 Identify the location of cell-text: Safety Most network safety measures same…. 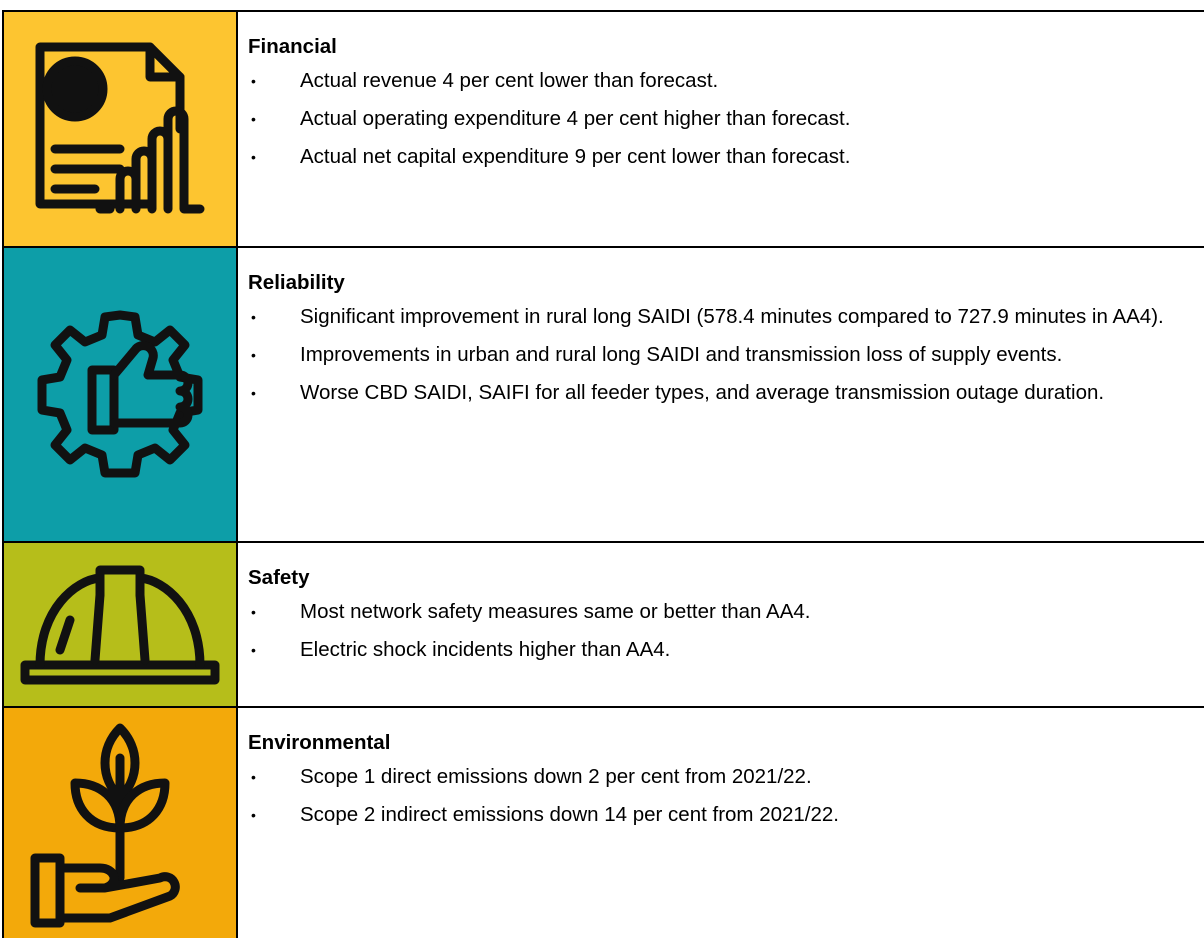
(703, 624).